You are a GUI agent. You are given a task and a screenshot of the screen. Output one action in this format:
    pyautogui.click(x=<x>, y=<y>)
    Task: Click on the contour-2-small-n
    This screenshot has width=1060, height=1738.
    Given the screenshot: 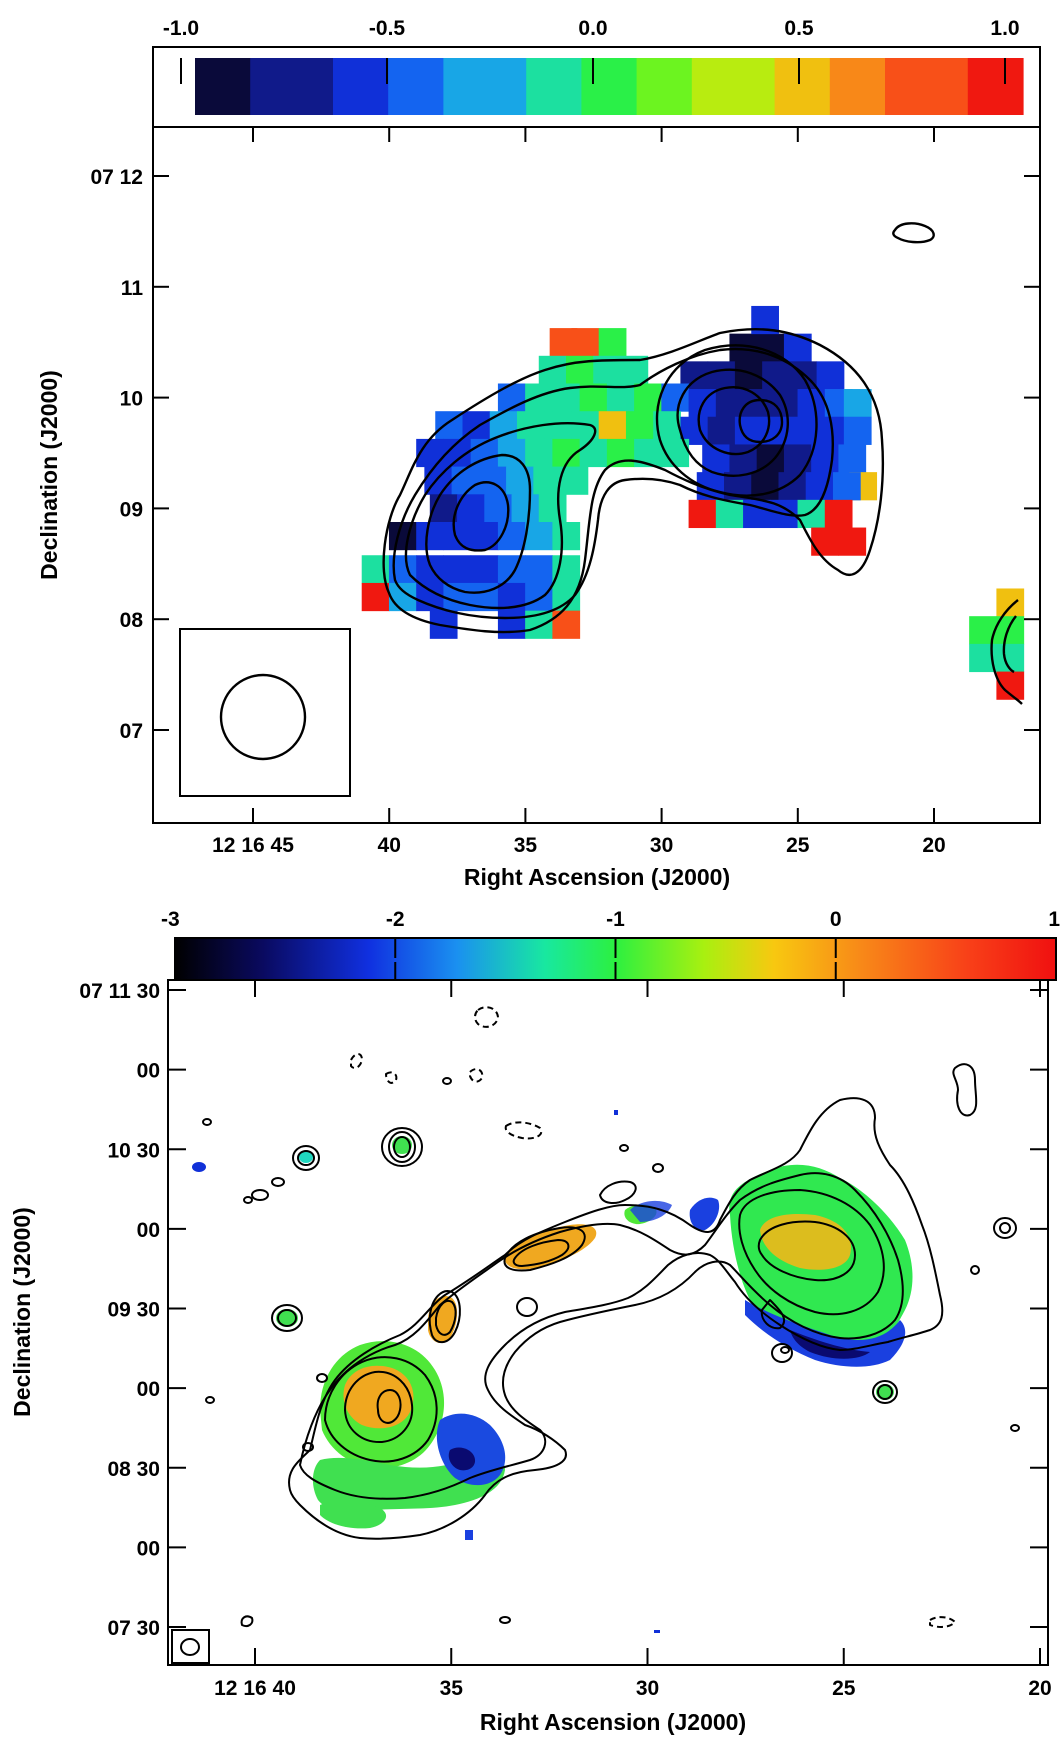 What is the action you would take?
    pyautogui.click(x=447, y=1081)
    